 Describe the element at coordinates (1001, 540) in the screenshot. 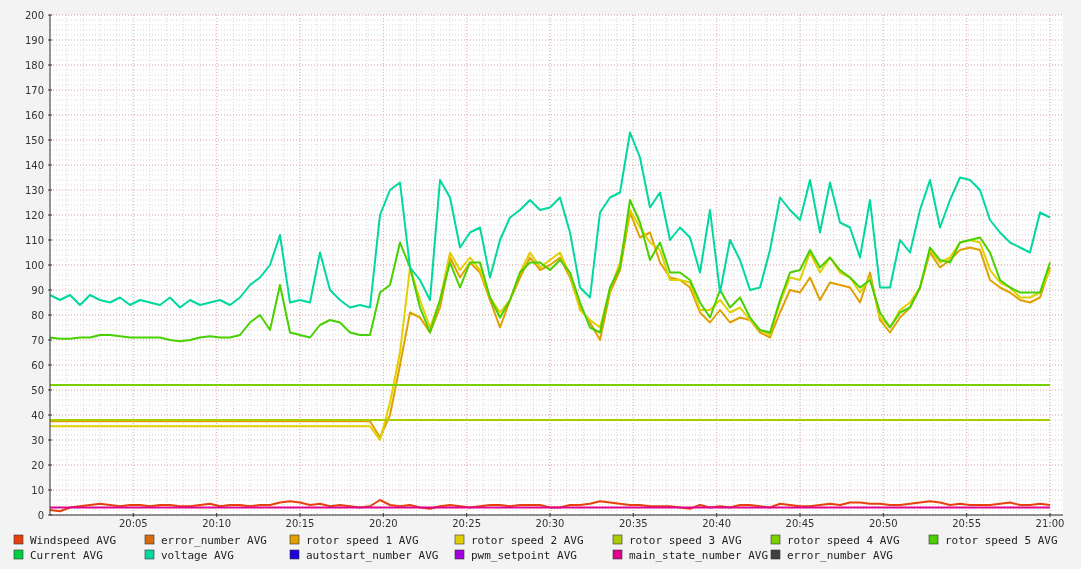

I see `legend-label: rotor speed 5 AVG` at that location.